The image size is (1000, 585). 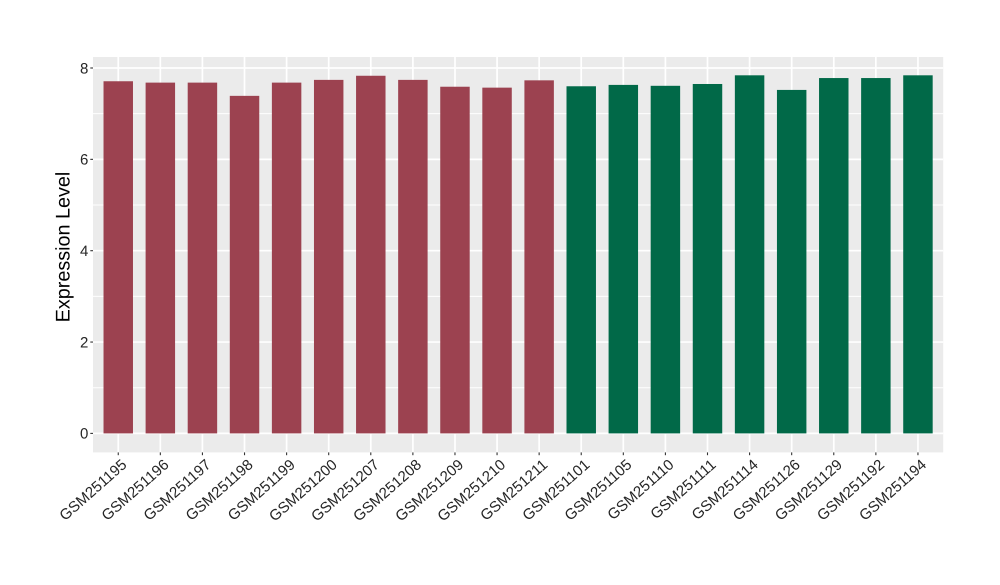 What do you see at coordinates (84, 342) in the screenshot?
I see `svg-text: 2` at bounding box center [84, 342].